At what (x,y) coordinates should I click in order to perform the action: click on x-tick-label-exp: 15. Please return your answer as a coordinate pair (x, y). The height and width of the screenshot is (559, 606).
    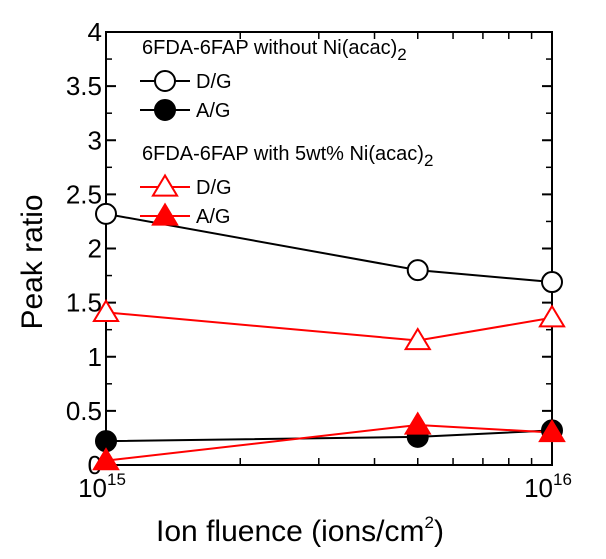
    Looking at the image, I should click on (116, 479).